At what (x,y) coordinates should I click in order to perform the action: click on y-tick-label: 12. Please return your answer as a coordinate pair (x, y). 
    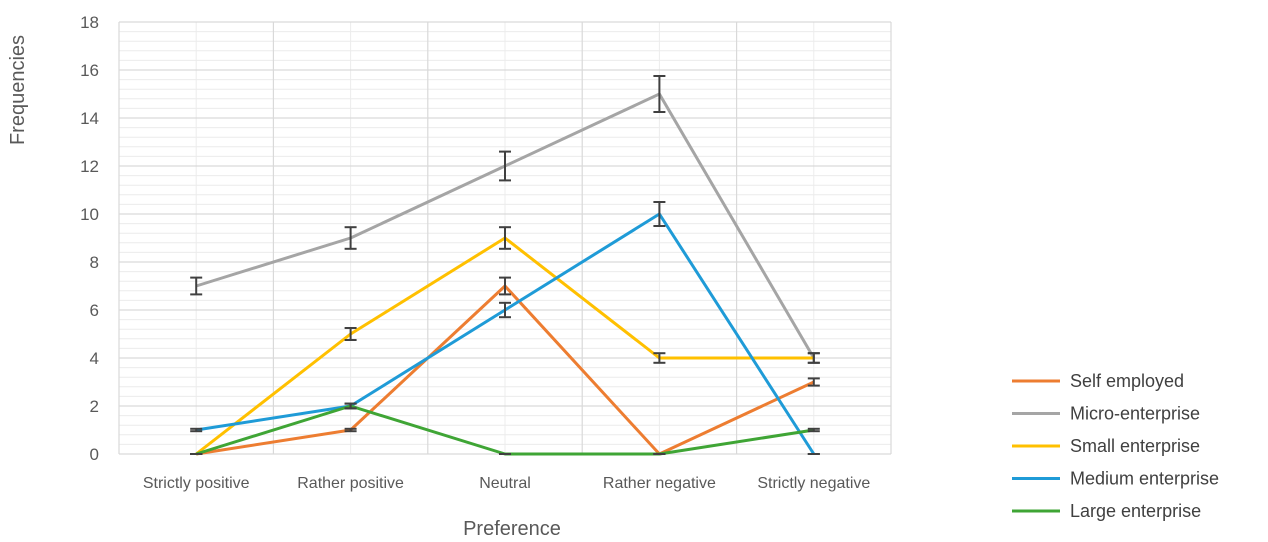
    Looking at the image, I should click on (89, 166).